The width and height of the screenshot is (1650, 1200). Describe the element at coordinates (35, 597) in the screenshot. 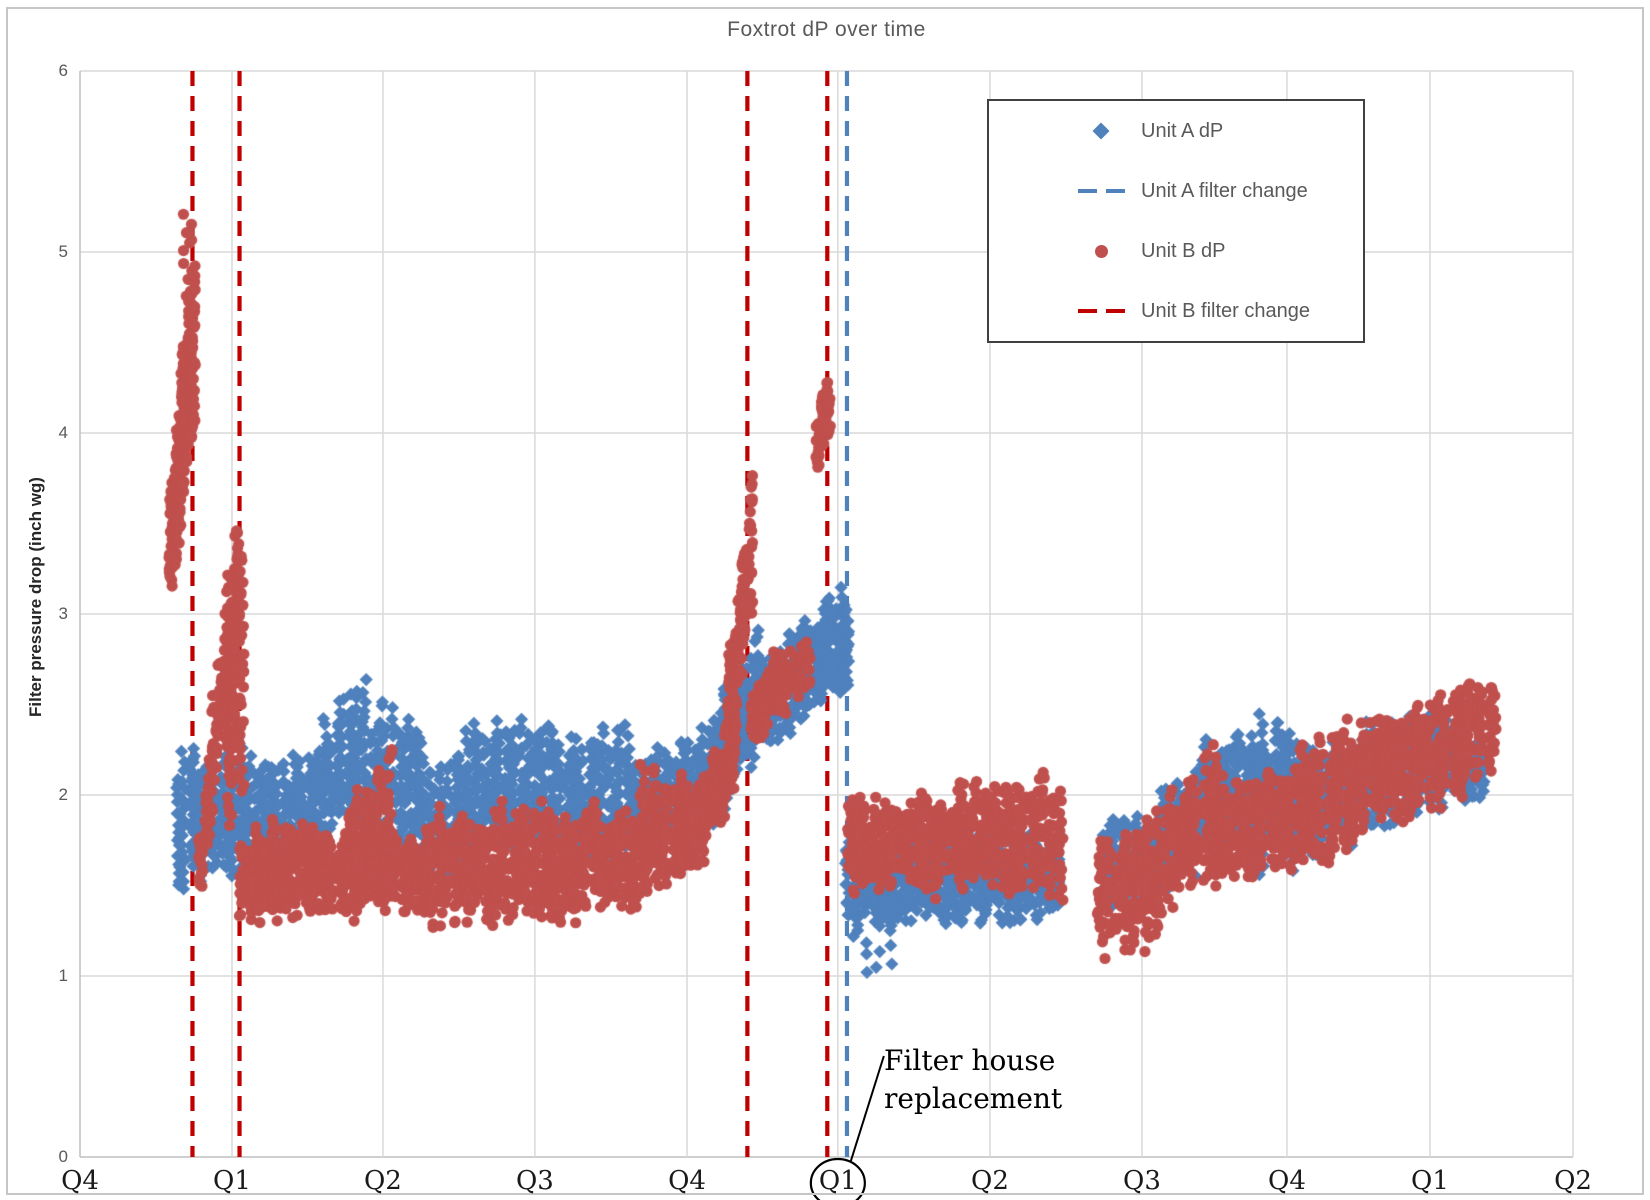

I see `y-axis-title: Filter pressure drop (inch wg)` at that location.